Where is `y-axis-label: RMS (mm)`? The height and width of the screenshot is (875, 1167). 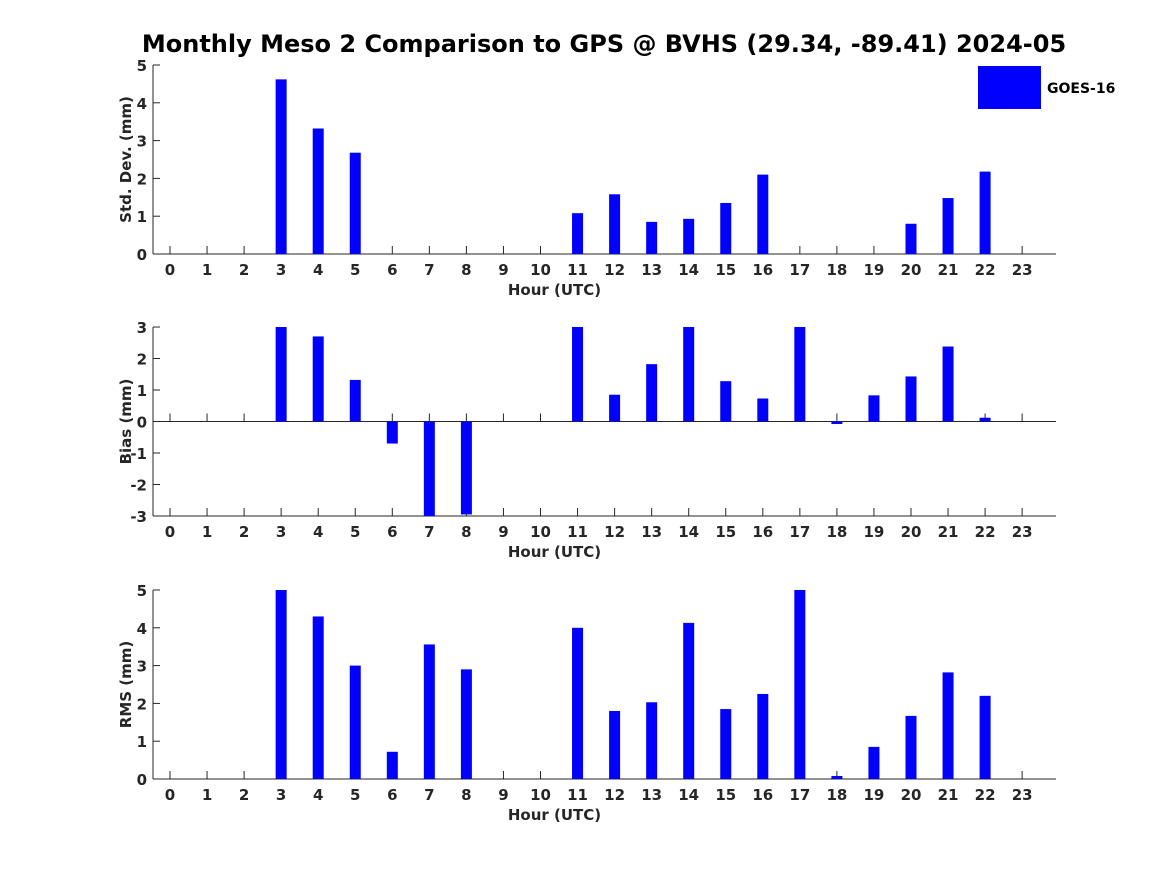
y-axis-label: RMS (mm) is located at coordinates (126, 684).